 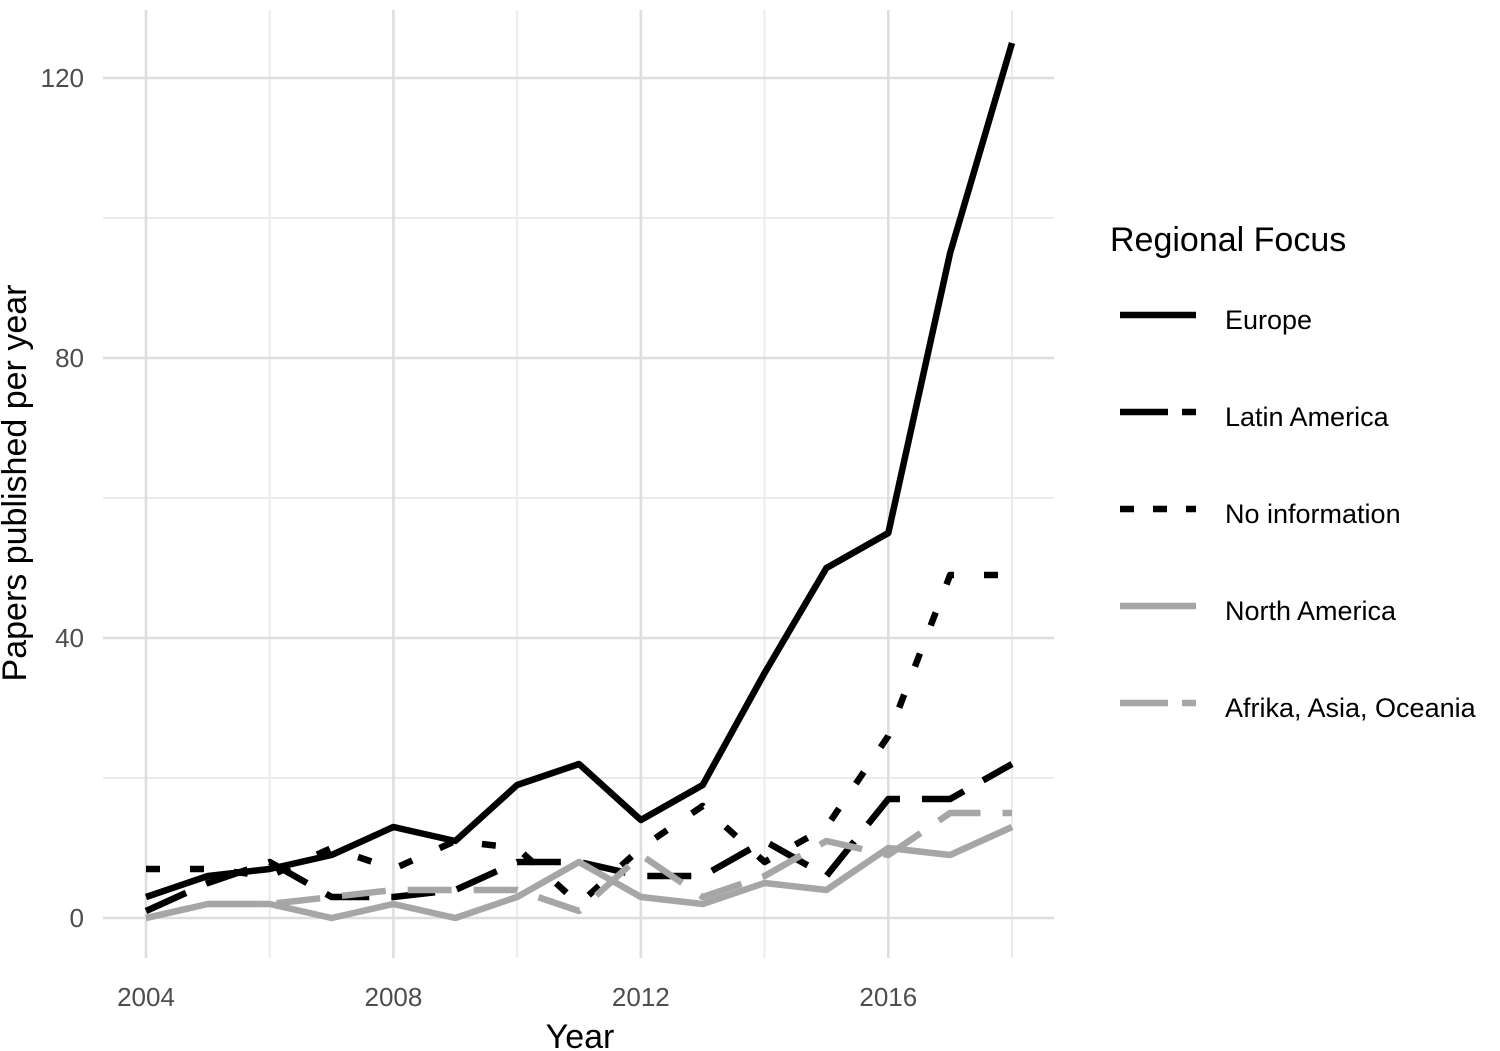 I want to click on legend-label: Europe, so click(x=1268, y=320).